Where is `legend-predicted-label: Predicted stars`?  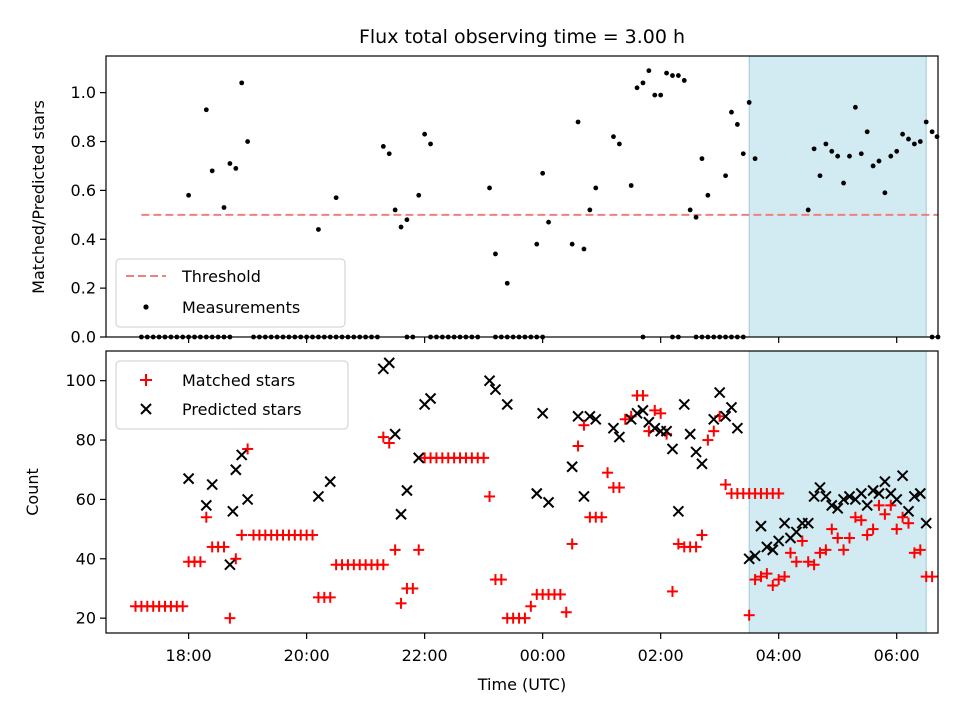
legend-predicted-label: Predicted stars is located at coordinates (242, 409).